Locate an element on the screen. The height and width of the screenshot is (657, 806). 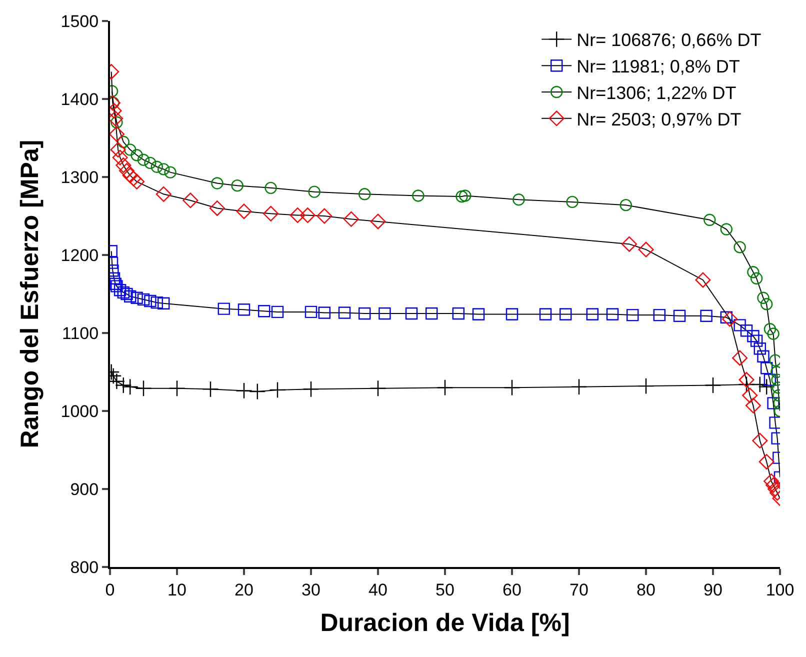
y-tick-label: 1500 is located at coordinates (79, 21).